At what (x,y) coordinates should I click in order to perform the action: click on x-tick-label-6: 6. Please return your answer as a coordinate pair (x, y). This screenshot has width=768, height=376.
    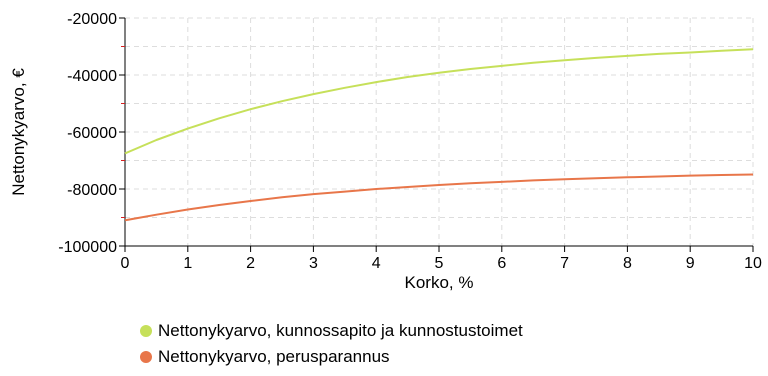
    Looking at the image, I should click on (501, 263).